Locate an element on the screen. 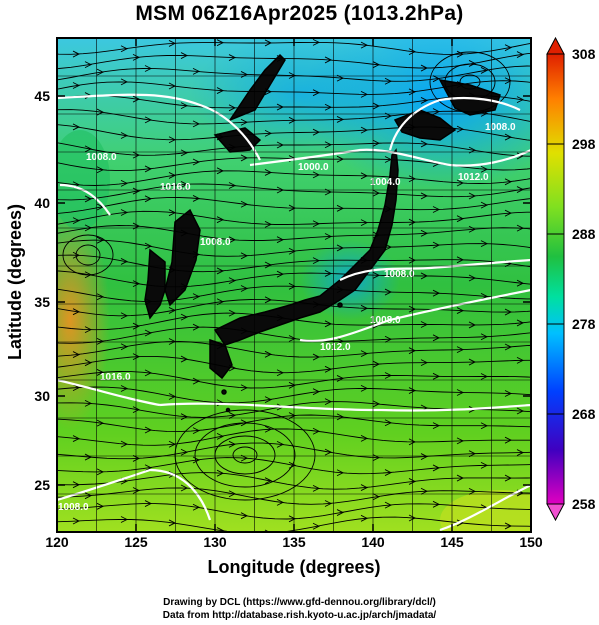 Image resolution: width=599 pixels, height=625 pixels. colorbar-tick-label: 268 is located at coordinates (584, 414).